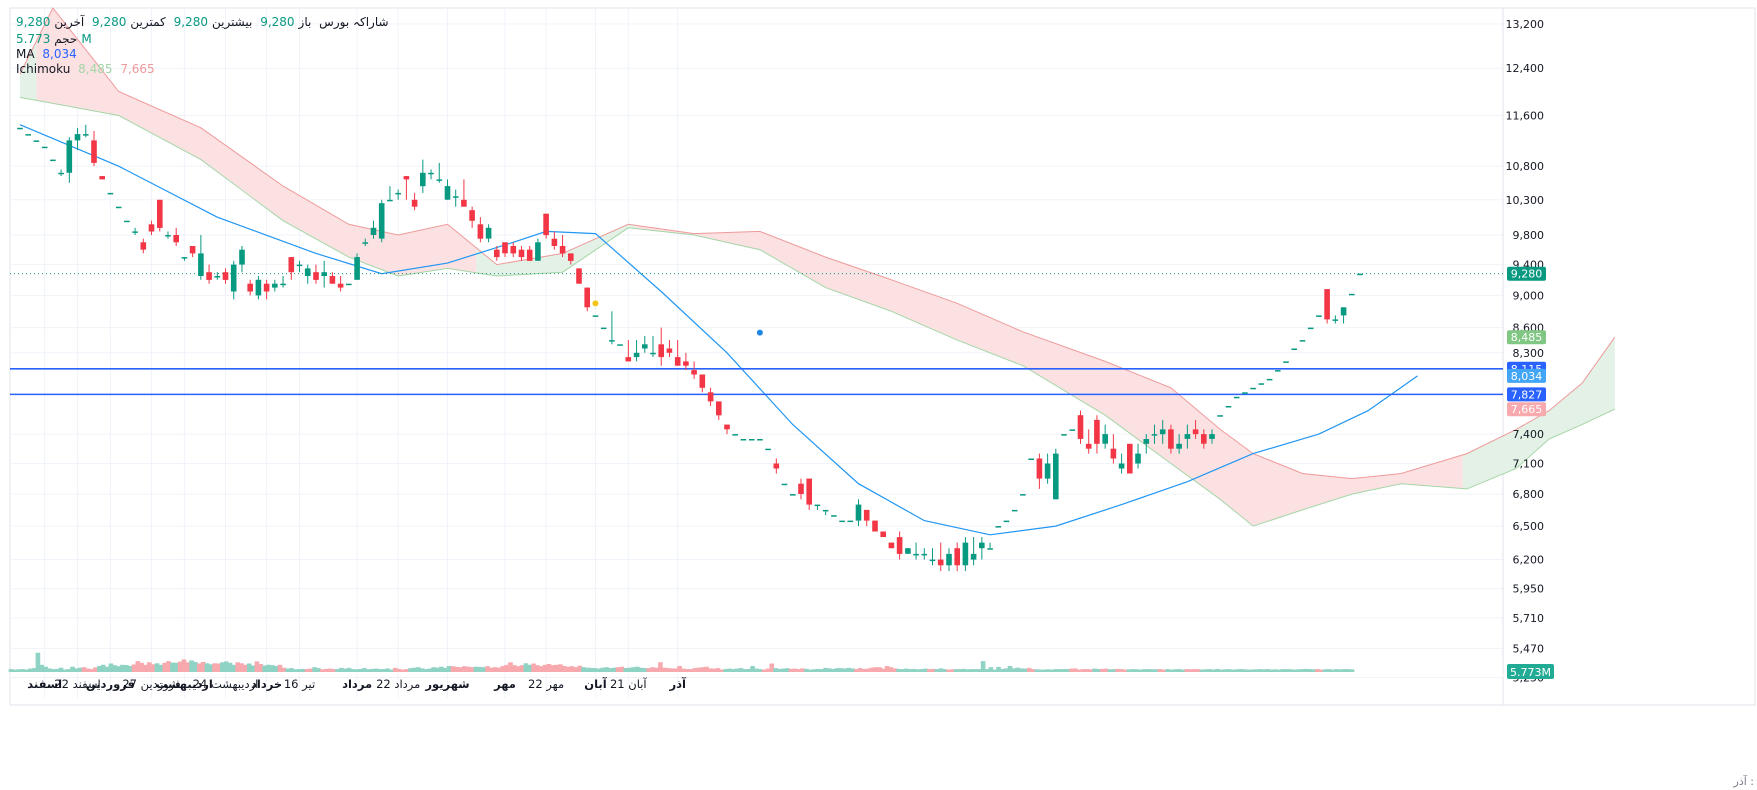 This screenshot has height=790, width=1757. What do you see at coordinates (87, 69) in the screenshot?
I see `ichimoku-legend: Ichimoku 8,485 7,665` at bounding box center [87, 69].